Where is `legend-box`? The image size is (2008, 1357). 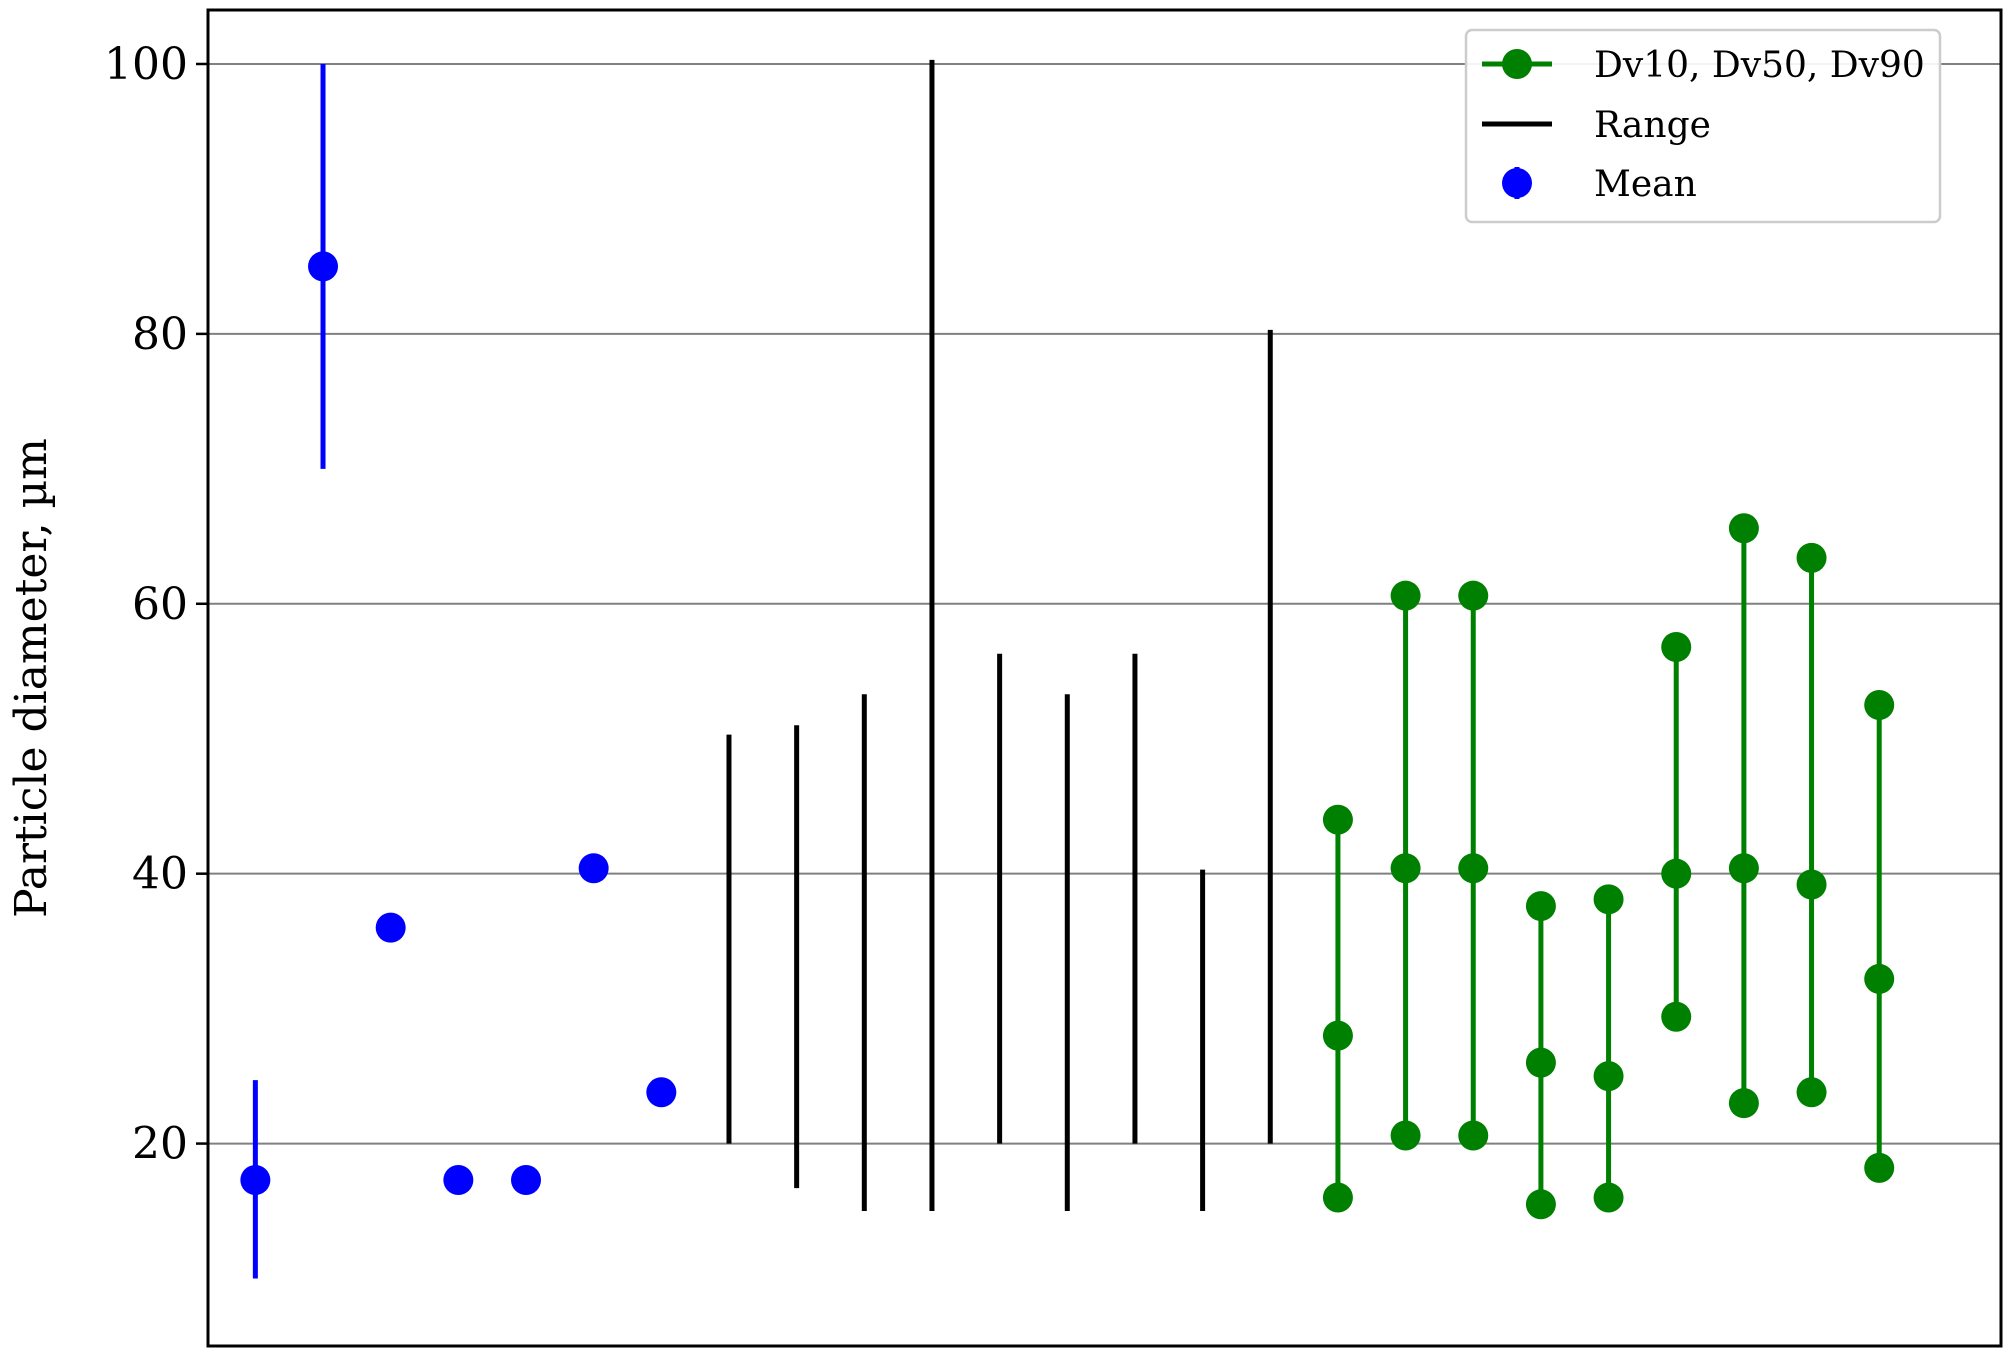
legend-box is located at coordinates (1703, 126).